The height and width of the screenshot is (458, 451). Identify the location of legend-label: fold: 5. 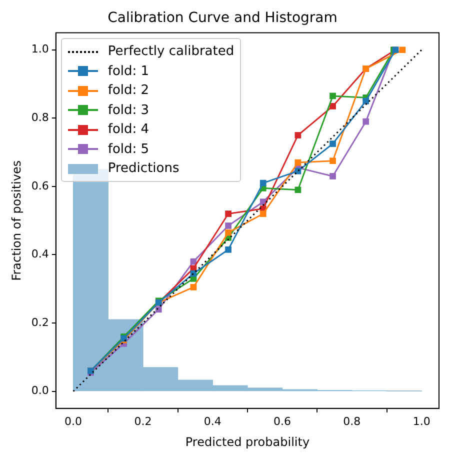
(129, 149).